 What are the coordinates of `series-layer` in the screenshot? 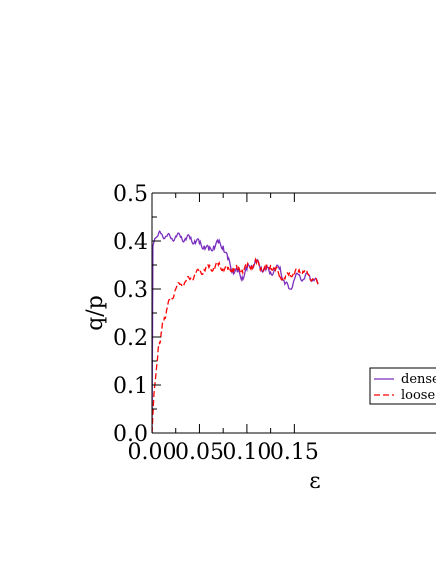 It's located at (235, 331).